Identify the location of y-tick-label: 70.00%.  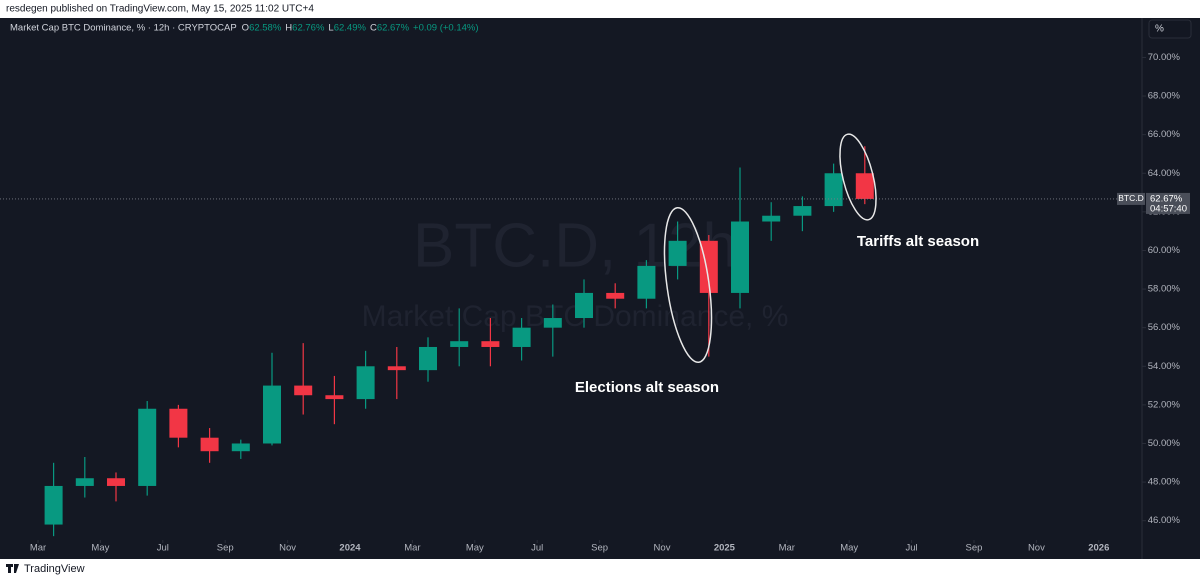
(1164, 57).